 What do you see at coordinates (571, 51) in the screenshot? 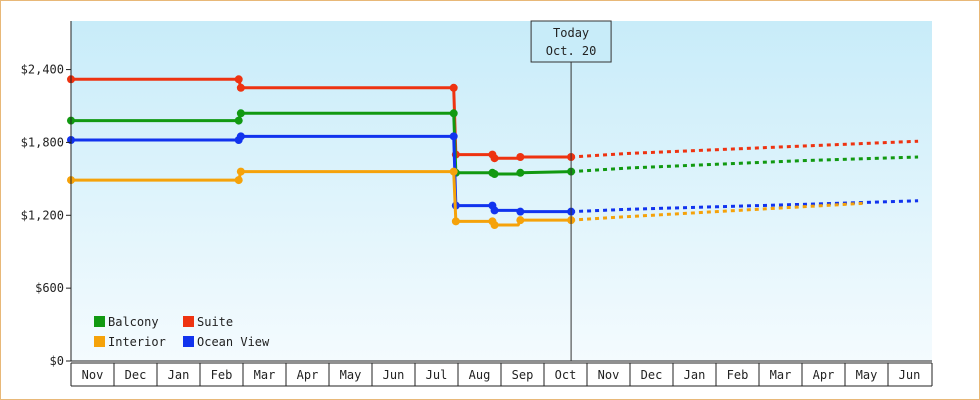
I see `today-date: Oct. 20` at bounding box center [571, 51].